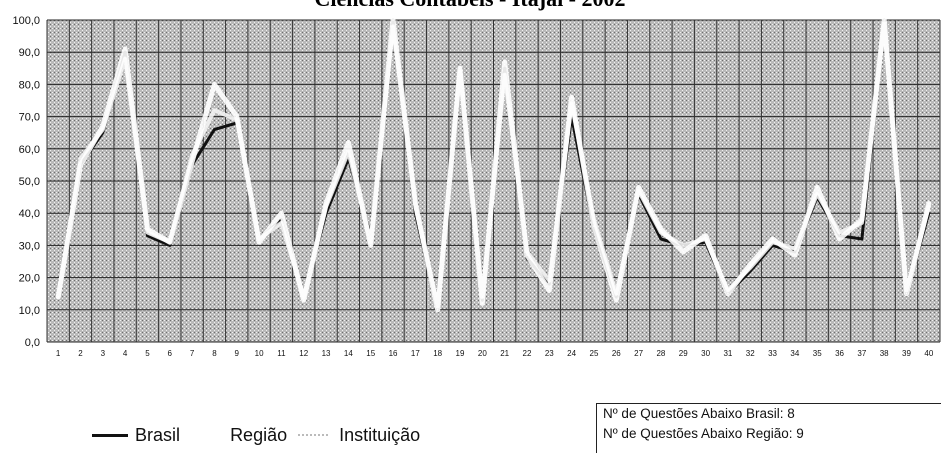 The width and height of the screenshot is (941, 453). Describe the element at coordinates (259, 434) in the screenshot. I see `legend-label-regiao: Região` at that location.